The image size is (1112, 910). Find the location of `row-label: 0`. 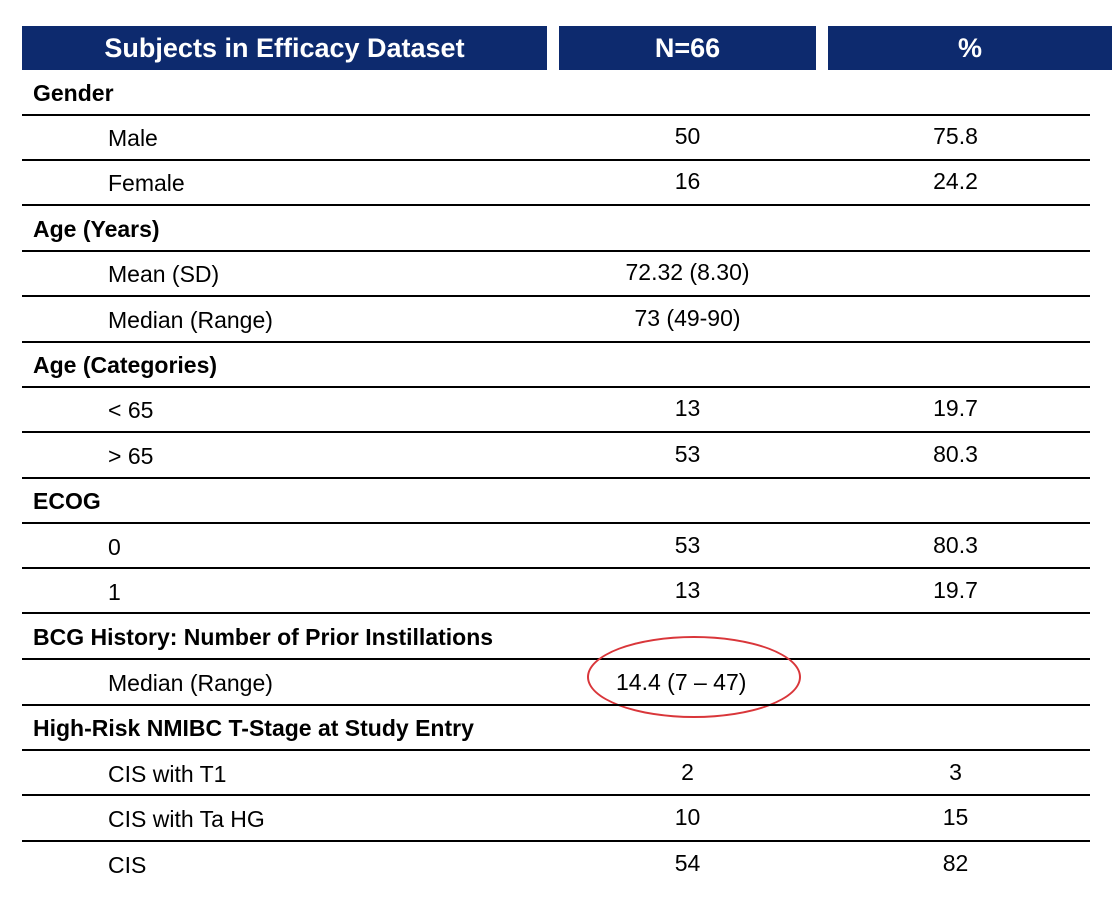

row-label: 0 is located at coordinates (114, 547).